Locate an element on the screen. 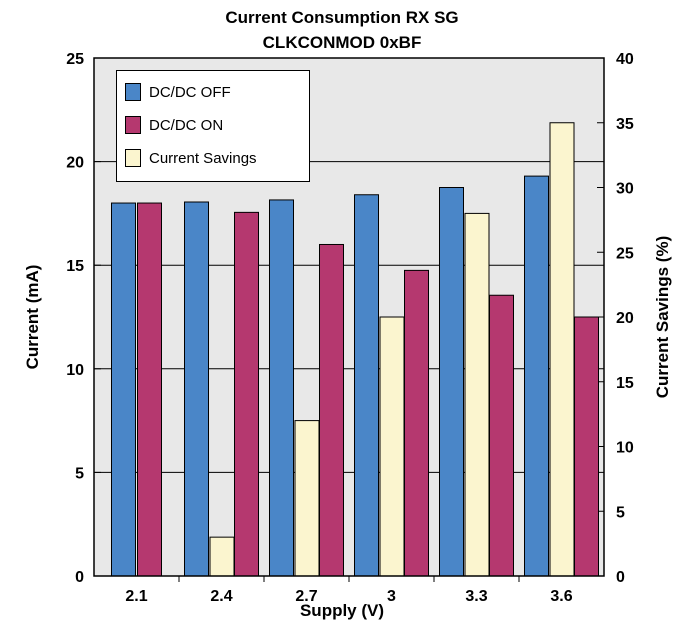  legend-item-dcdc-on: DC/DC ON is located at coordinates (174, 125).